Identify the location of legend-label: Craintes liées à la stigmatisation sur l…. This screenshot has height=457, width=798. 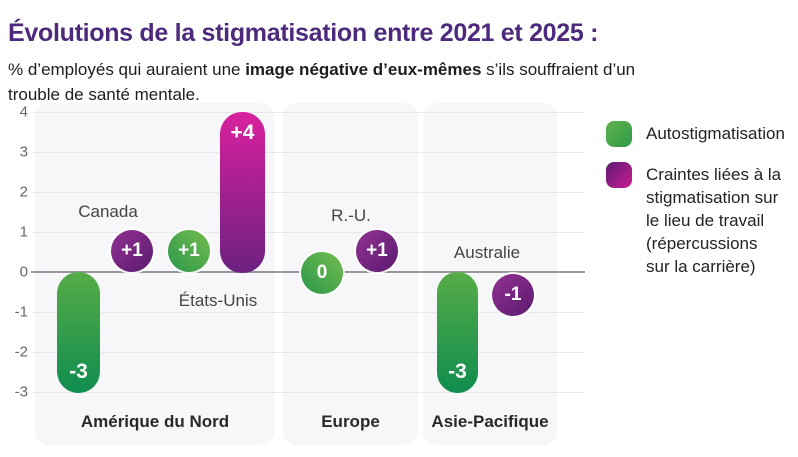
(714, 220).